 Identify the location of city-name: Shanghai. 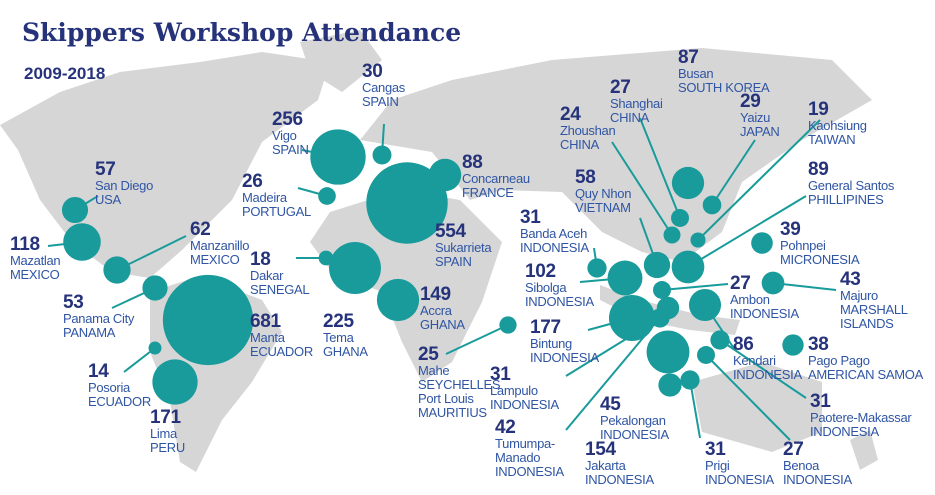
(636, 103).